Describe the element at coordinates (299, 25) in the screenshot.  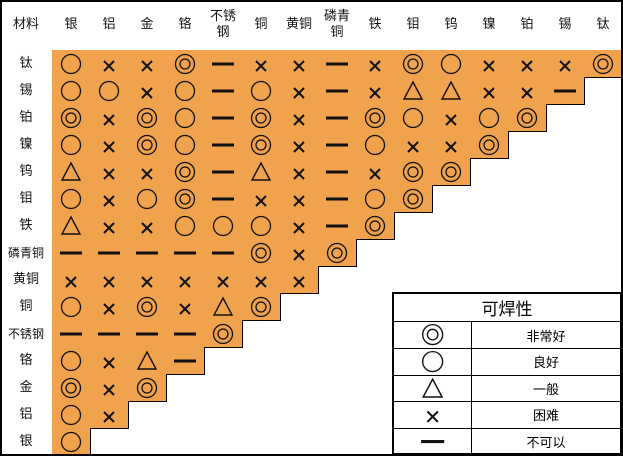
I see `column-header: 黄铜` at that location.